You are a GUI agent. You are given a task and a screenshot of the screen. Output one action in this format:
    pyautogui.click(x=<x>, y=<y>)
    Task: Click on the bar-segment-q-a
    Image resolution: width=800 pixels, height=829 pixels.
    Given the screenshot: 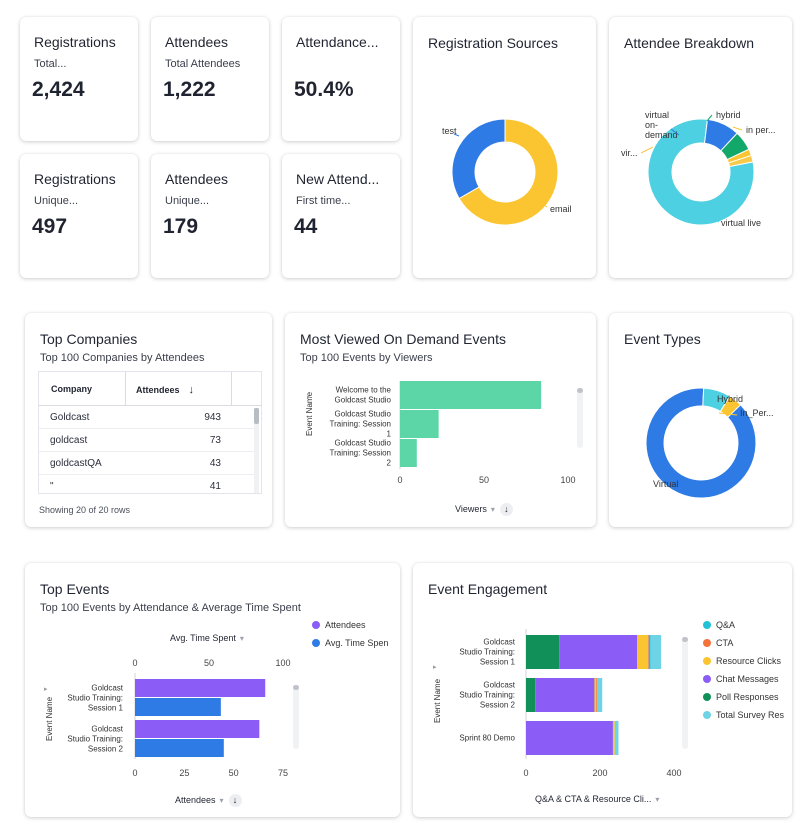 What is the action you would take?
    pyautogui.click(x=649, y=652)
    